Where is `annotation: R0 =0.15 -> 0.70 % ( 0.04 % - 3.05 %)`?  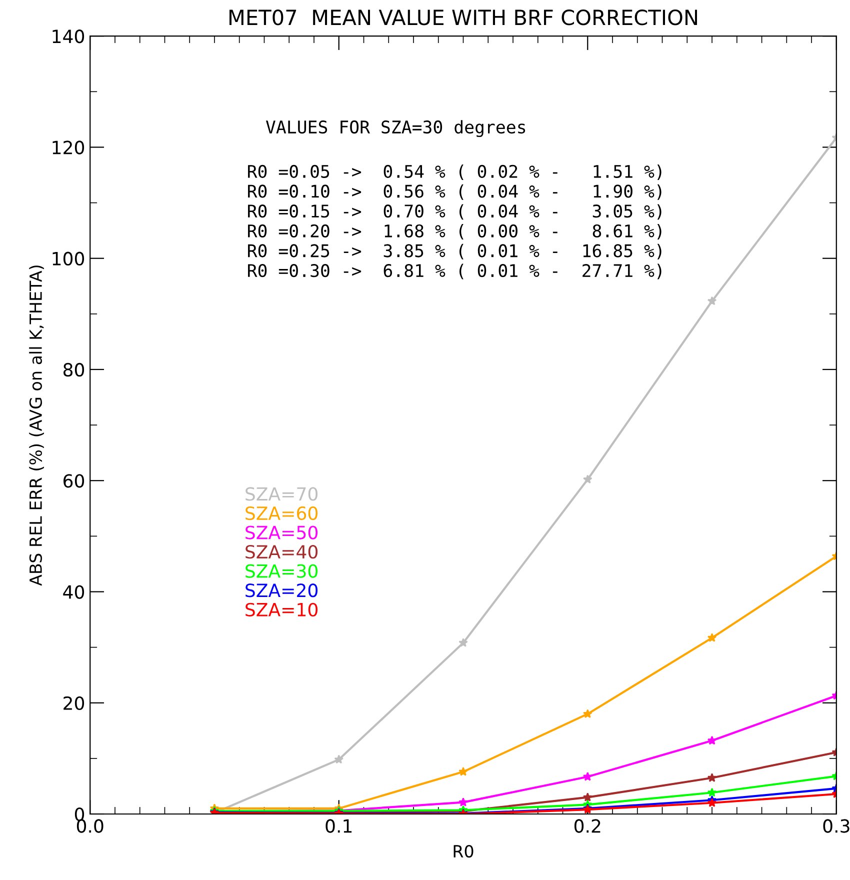
annotation: R0 =0.15 -> 0.70 % ( 0.04 % - 3.05 %) is located at coordinates (455, 212).